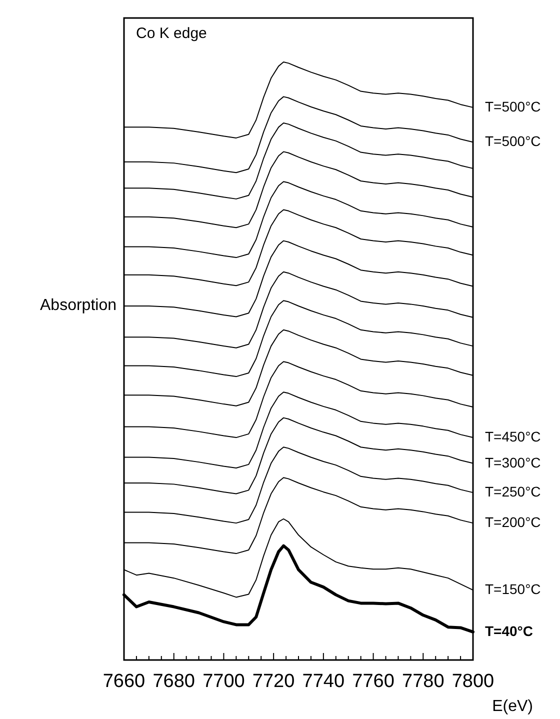  Describe the element at coordinates (78, 305) in the screenshot. I see `y-axis-title: Absorption` at that location.